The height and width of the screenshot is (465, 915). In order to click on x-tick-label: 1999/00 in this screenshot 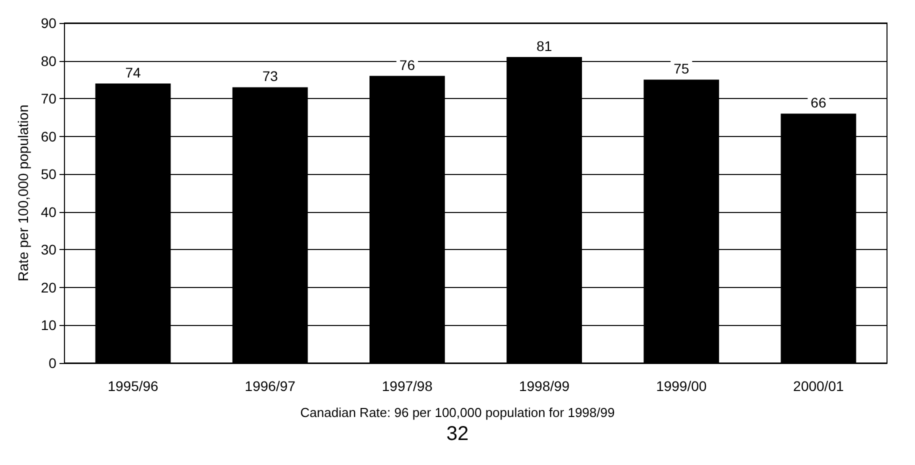, I will do `click(681, 386)`.